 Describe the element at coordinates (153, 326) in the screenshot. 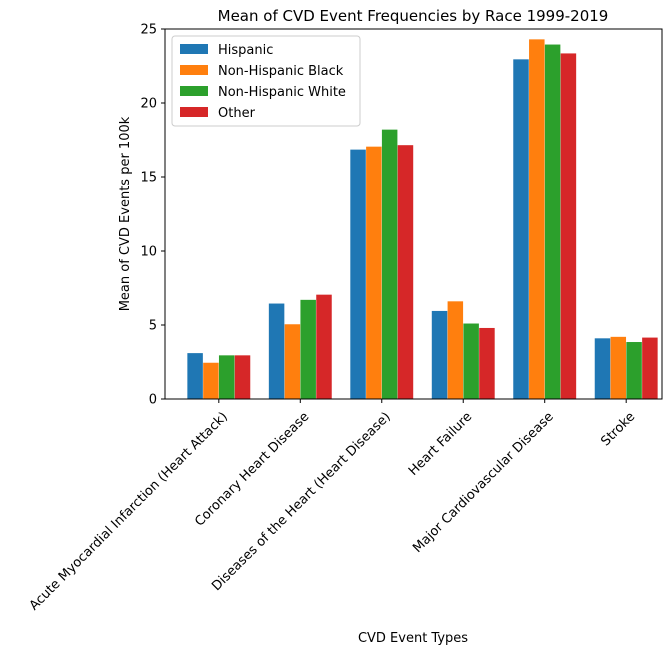

I see `y-tick-label: 5` at that location.